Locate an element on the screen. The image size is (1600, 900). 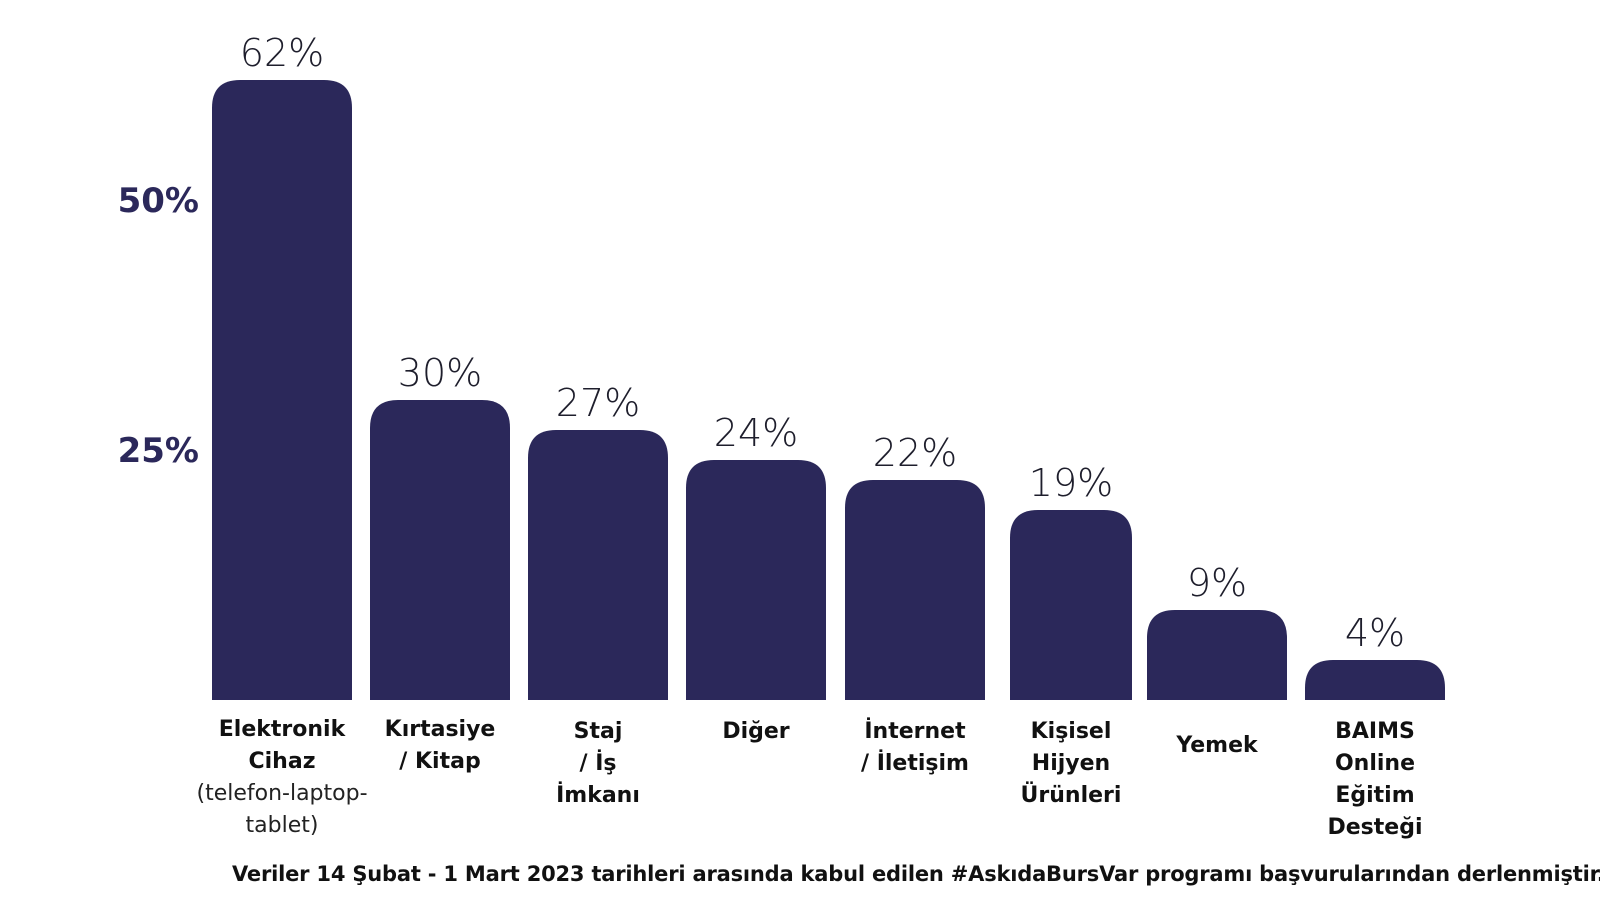
category-name: Kırtasiye / Kitap is located at coordinates (440, 745).